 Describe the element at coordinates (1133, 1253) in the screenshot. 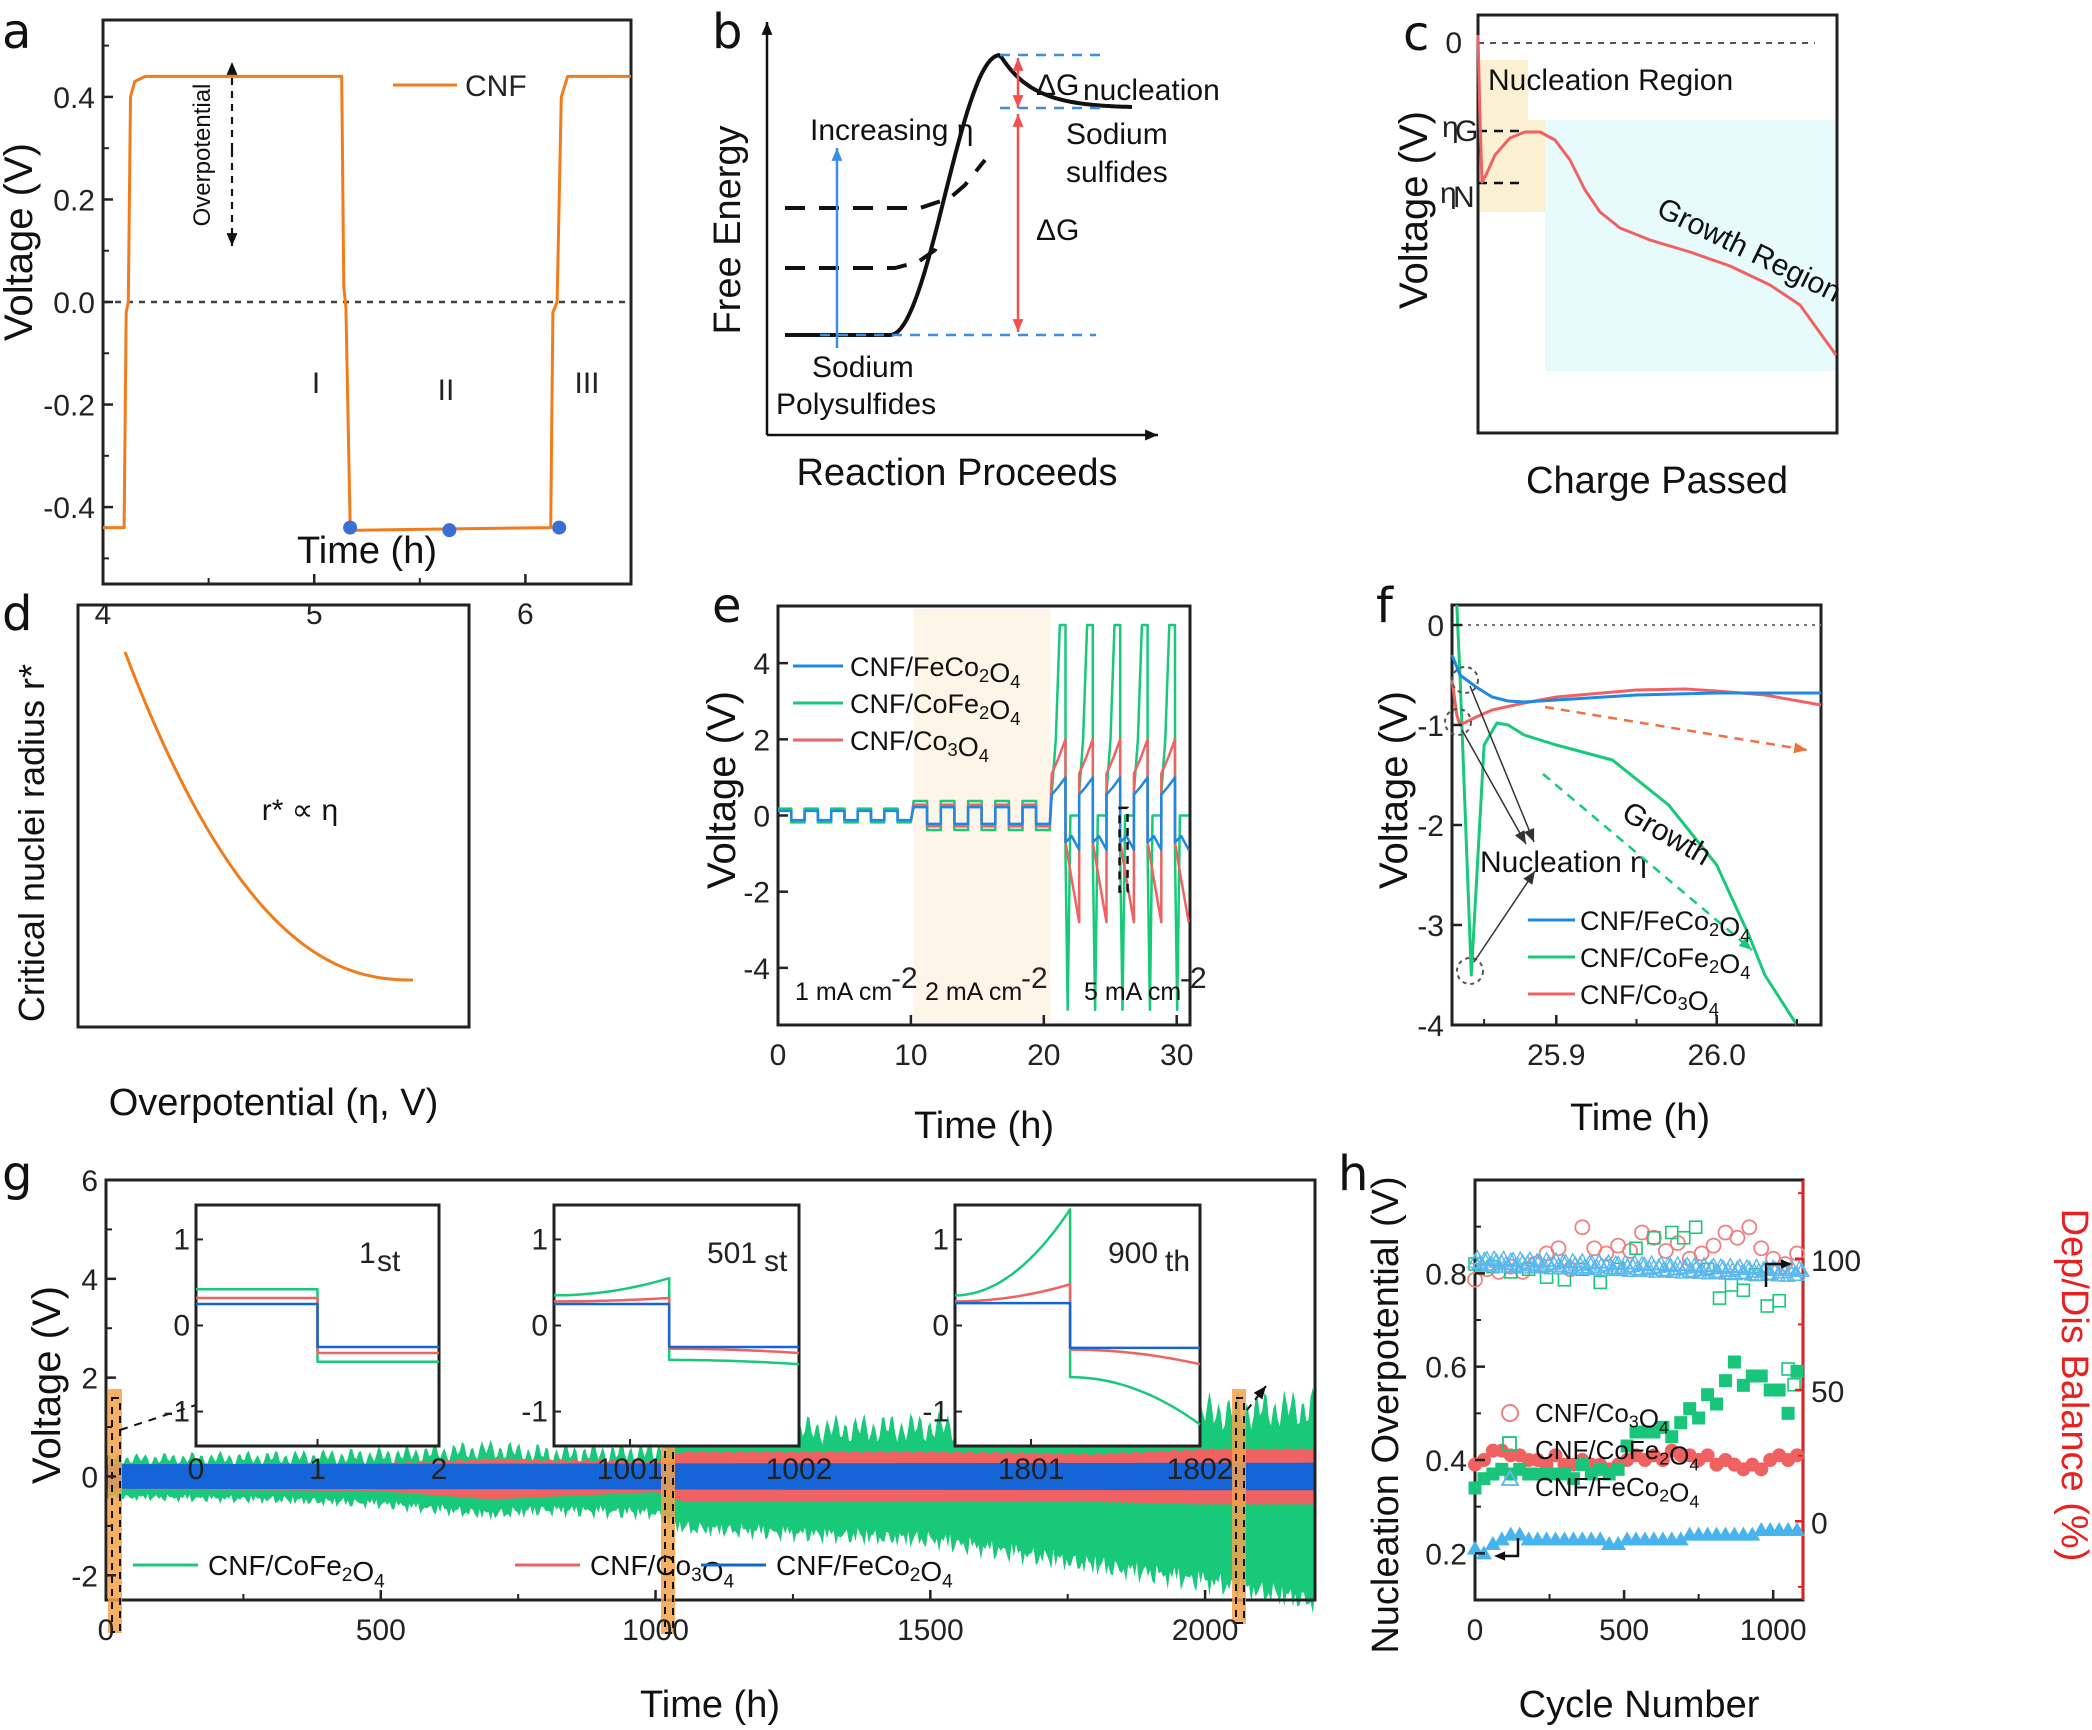

I see `cycle-label: 900` at that location.